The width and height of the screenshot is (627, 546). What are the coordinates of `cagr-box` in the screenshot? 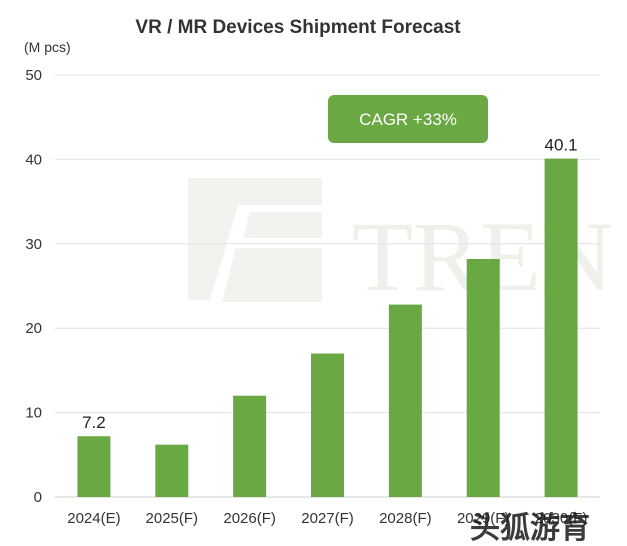 It's located at (408, 119).